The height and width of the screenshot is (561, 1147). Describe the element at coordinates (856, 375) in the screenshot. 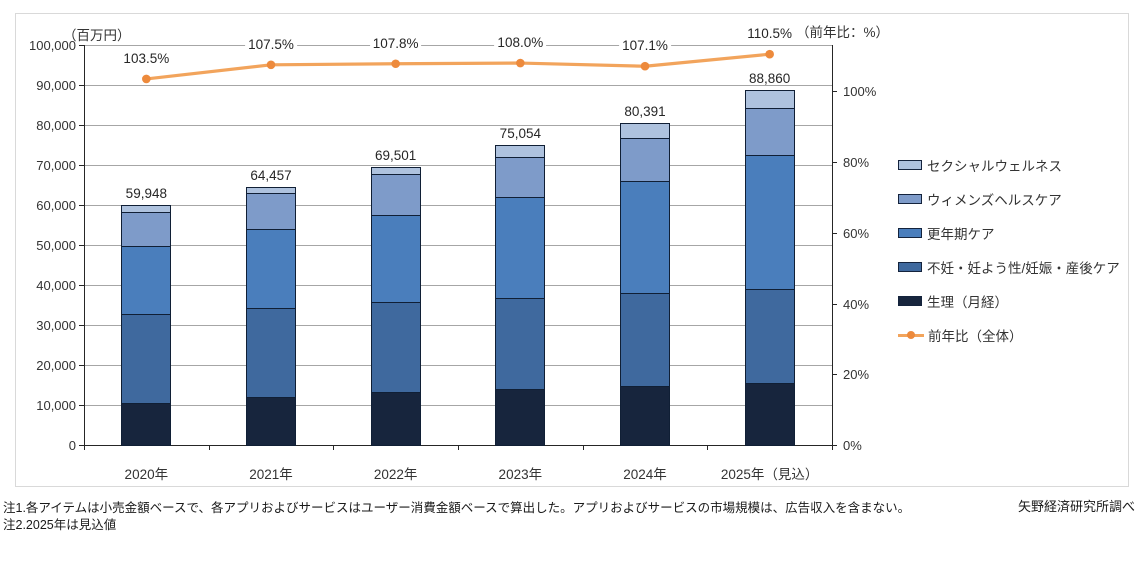

I see `right-axis-tick-label: 20%` at that location.